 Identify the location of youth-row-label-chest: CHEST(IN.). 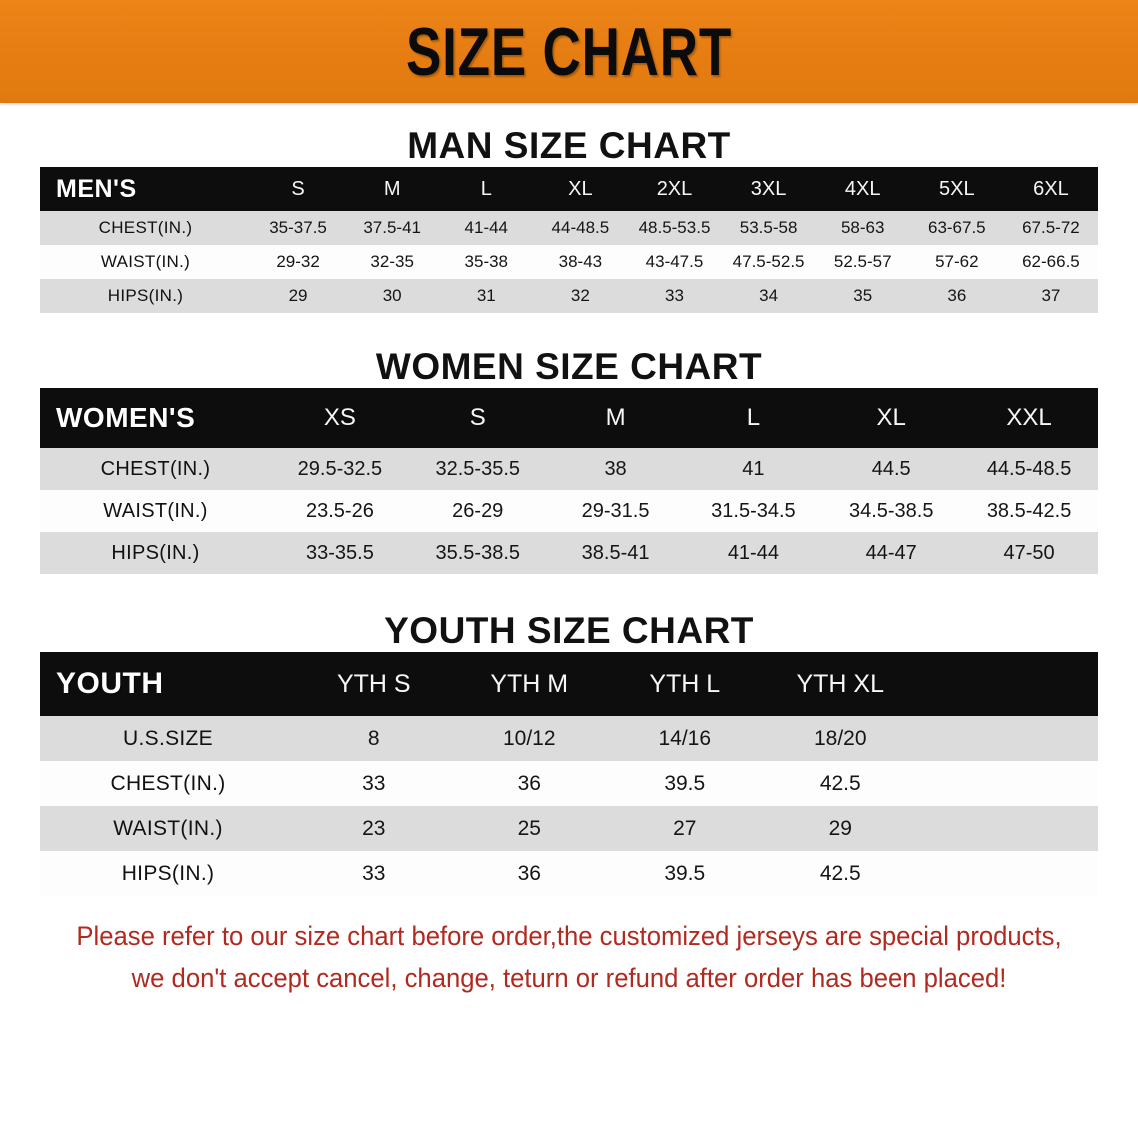
(168, 783).